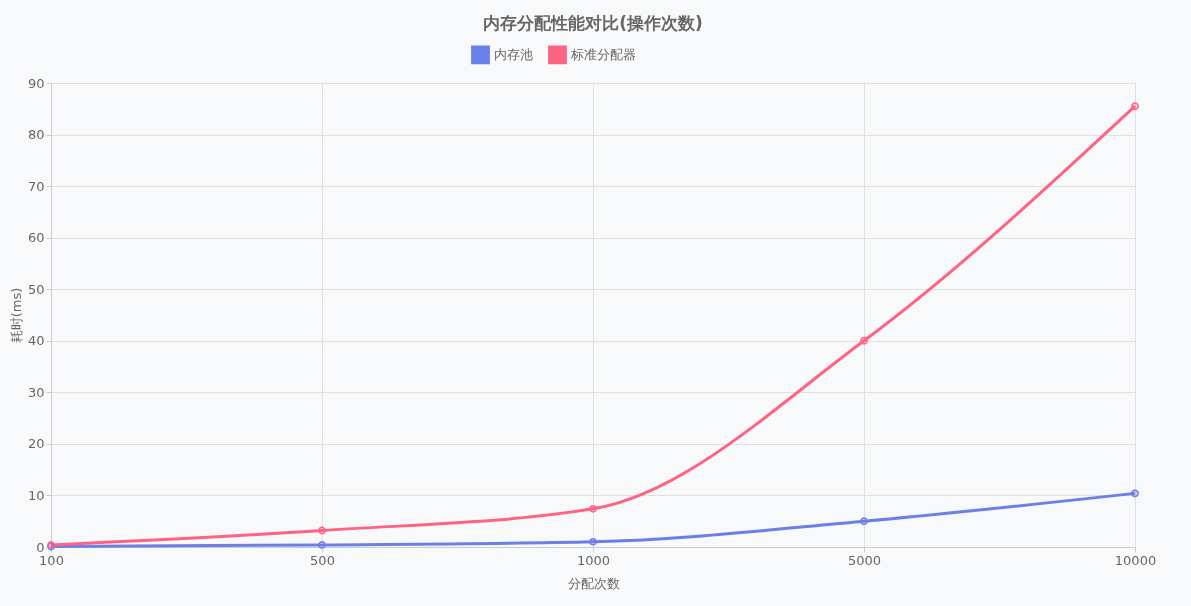 This screenshot has height=606, width=1191. I want to click on y-tick-label: 70, so click(36, 186).